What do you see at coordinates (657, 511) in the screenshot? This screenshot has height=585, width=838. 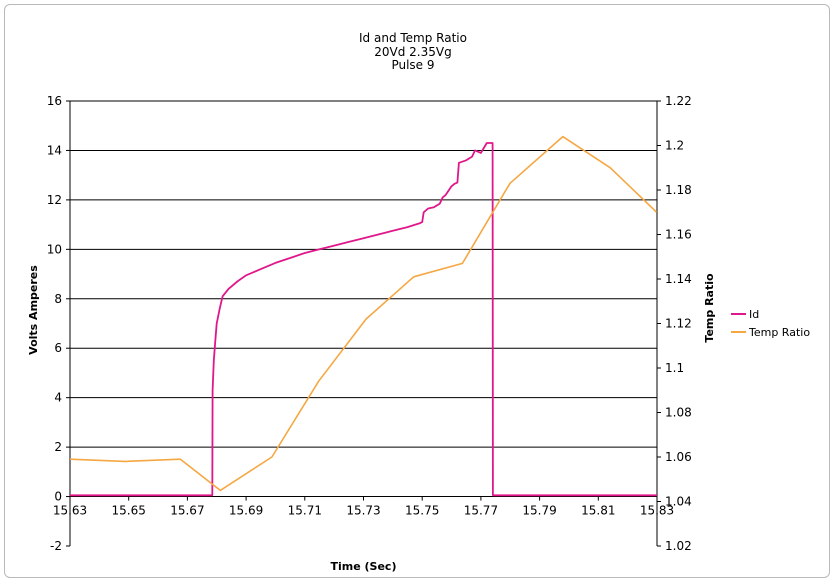 I see `x-tick-label: 15.83` at bounding box center [657, 511].